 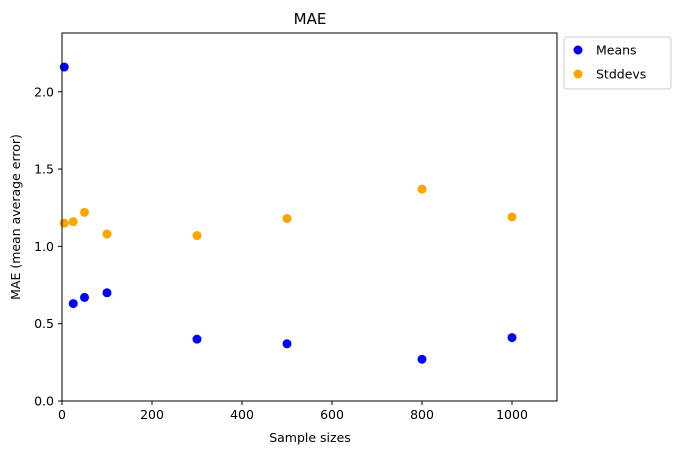 I want to click on y-tick-label: 2.0, so click(x=44, y=91).